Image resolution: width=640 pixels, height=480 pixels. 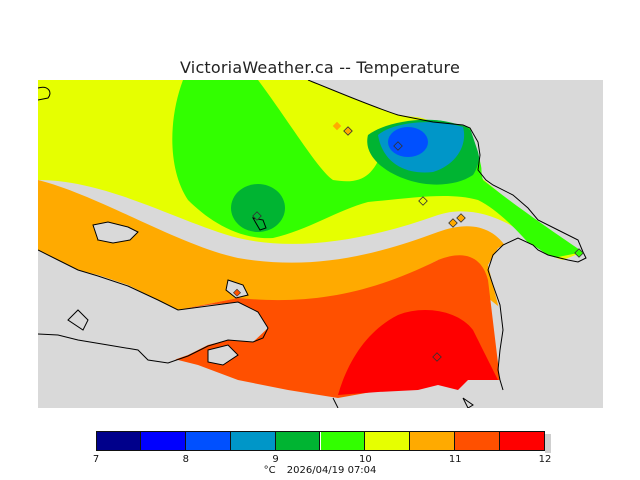 What do you see at coordinates (455, 459) in the screenshot?
I see `colorbar-tick-label: 11` at bounding box center [455, 459].